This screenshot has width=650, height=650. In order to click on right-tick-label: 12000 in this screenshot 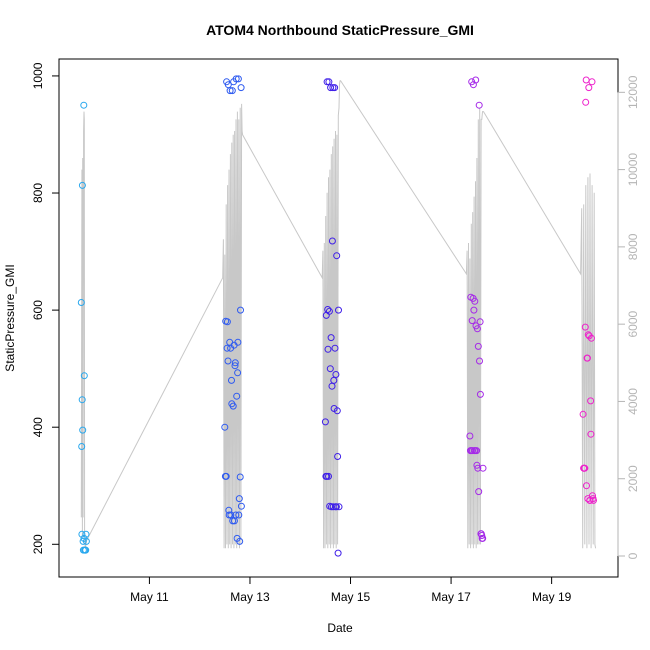, I will do `click(633, 92)`.